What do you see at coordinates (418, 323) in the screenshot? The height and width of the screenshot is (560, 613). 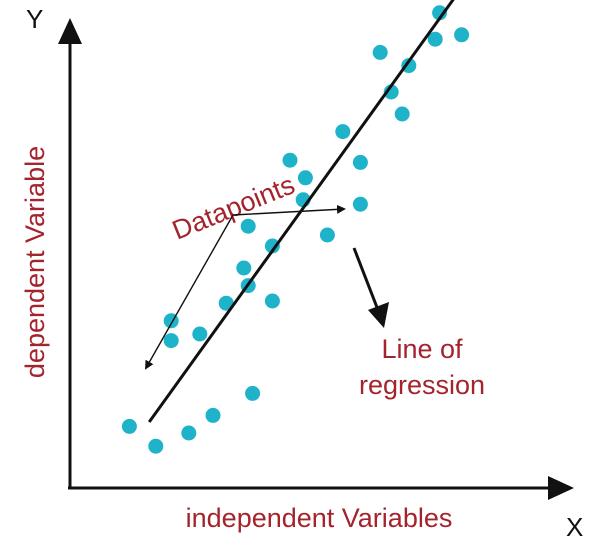 I see `regression-annotation: Line of regression` at bounding box center [418, 323].